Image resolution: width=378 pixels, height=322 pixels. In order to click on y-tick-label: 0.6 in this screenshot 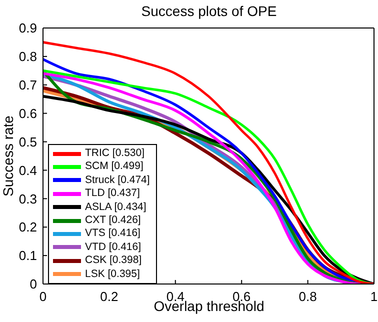, I will do `click(27, 113)`.